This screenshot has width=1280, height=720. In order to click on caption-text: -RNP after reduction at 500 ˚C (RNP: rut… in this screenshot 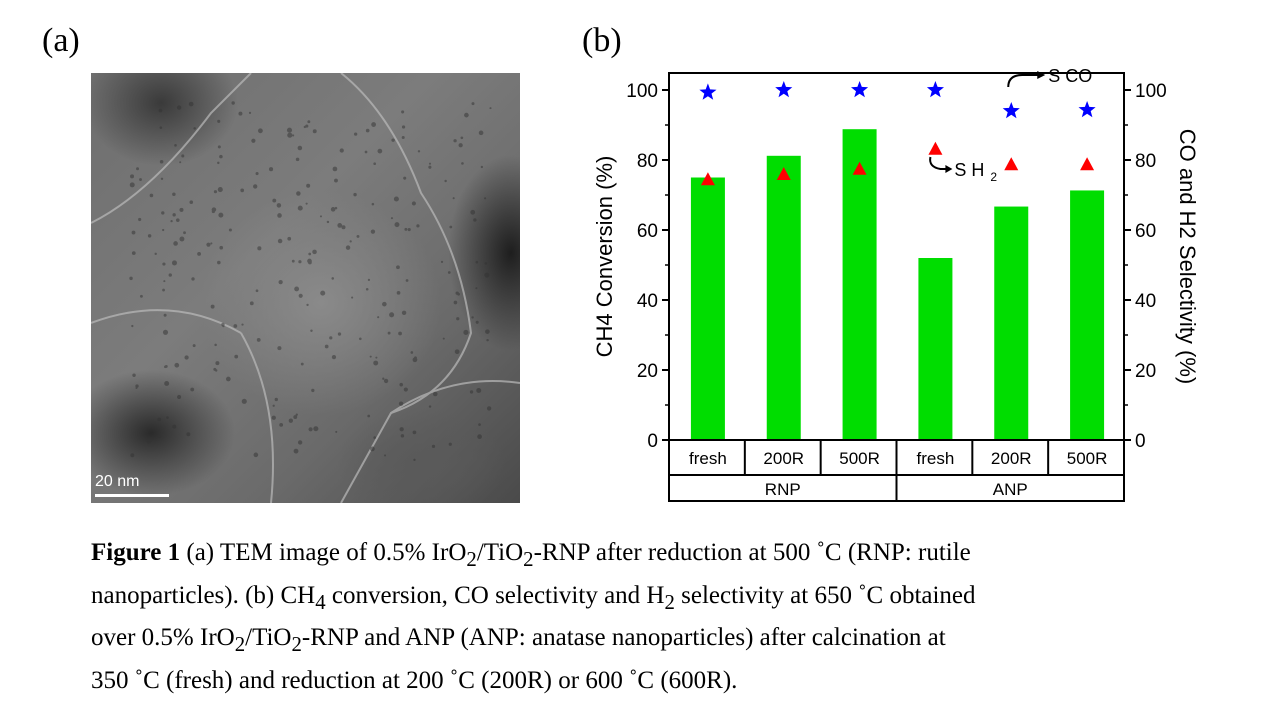, I will do `click(752, 552)`.